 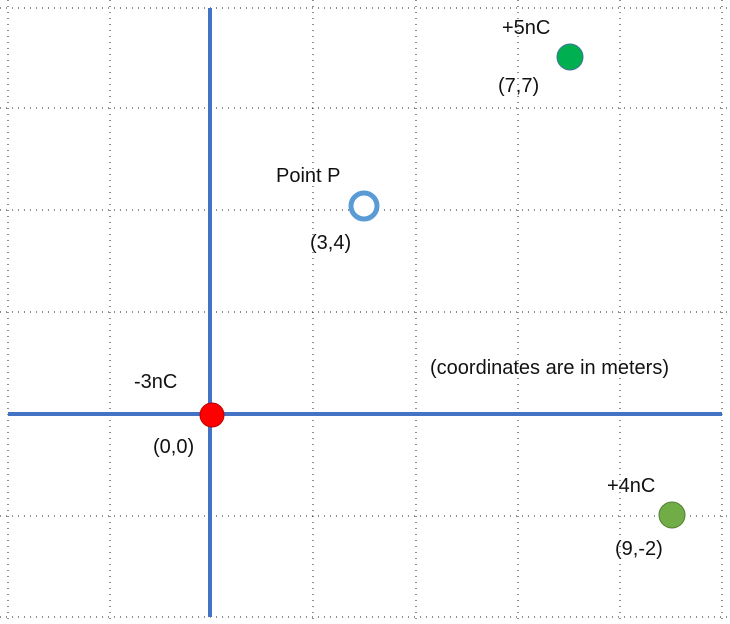 I want to click on point-p-marker, so click(x=364, y=206).